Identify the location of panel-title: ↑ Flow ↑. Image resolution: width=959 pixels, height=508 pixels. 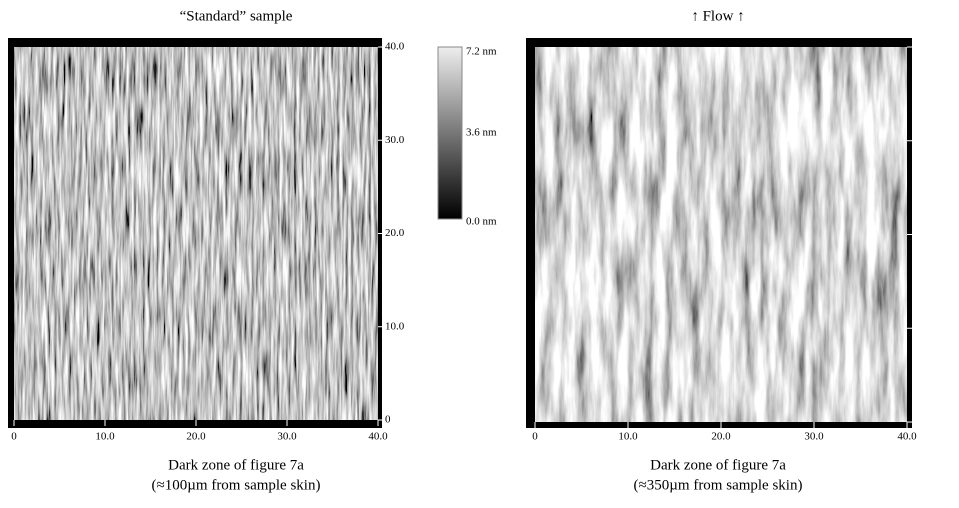
(717, 16).